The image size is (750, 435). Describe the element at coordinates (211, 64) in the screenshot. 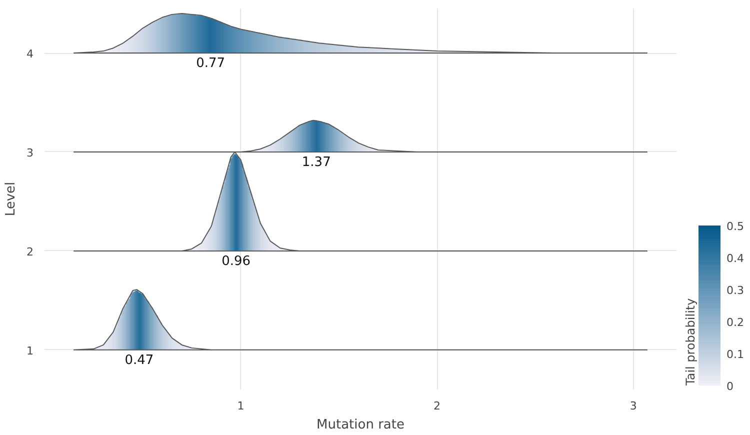

I see `annotation: 0.77` at that location.